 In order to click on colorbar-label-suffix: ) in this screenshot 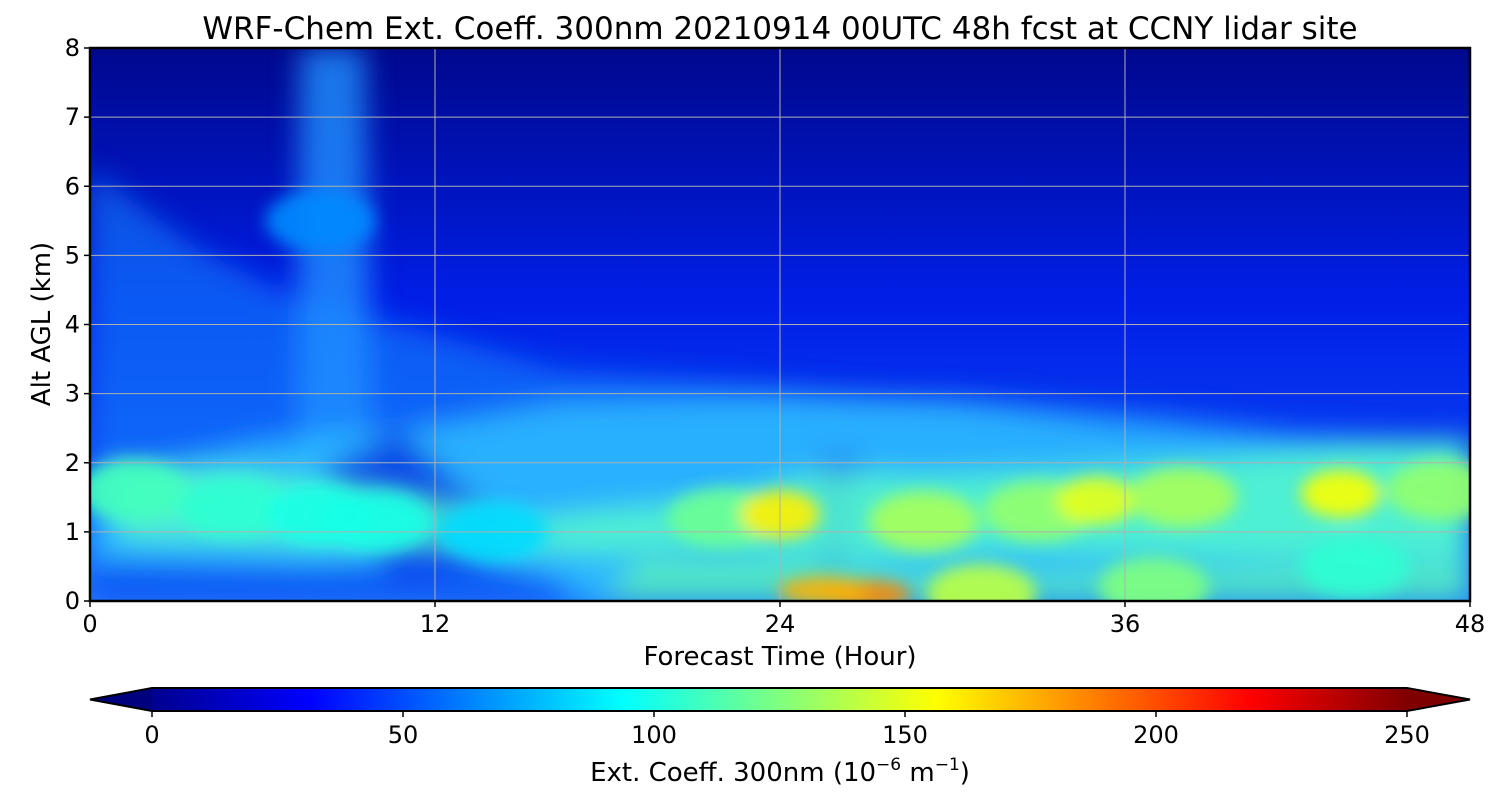, I will do `click(965, 773)`.